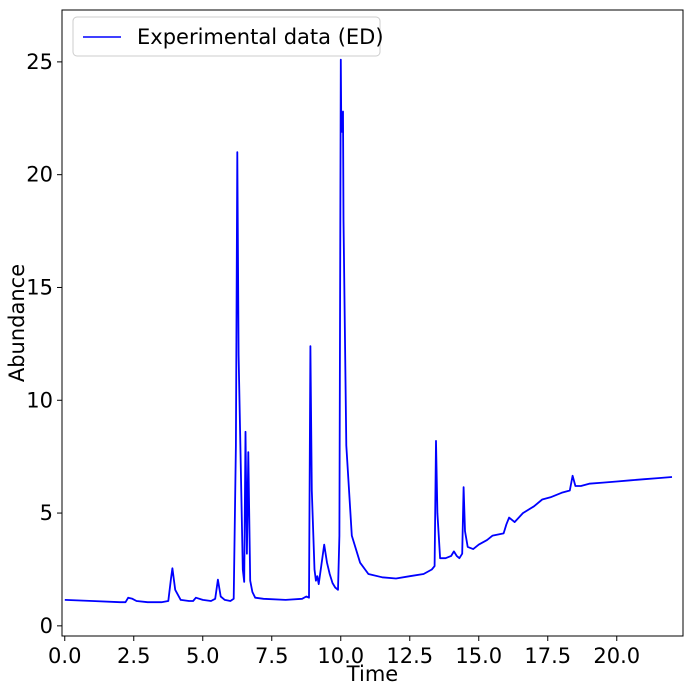 The width and height of the screenshot is (691, 691). I want to click on y-tick-label: 25, so click(39, 62).